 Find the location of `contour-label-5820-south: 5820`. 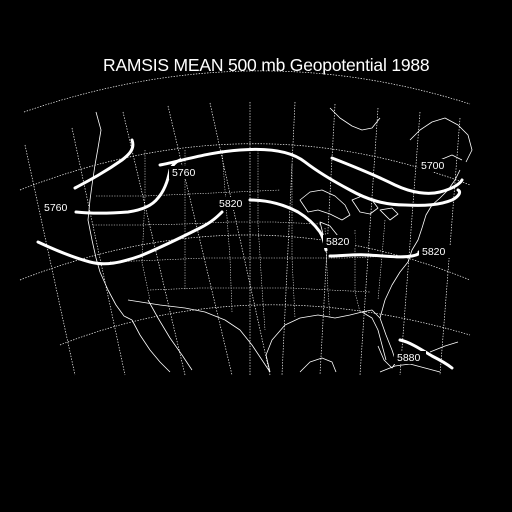

contour-label-5820-south: 5820 is located at coordinates (338, 242).